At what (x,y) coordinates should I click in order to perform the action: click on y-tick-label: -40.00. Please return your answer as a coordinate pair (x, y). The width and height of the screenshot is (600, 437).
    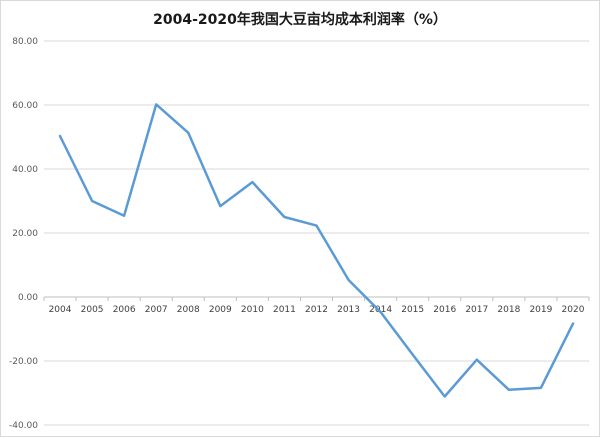
    Looking at the image, I should click on (23, 426).